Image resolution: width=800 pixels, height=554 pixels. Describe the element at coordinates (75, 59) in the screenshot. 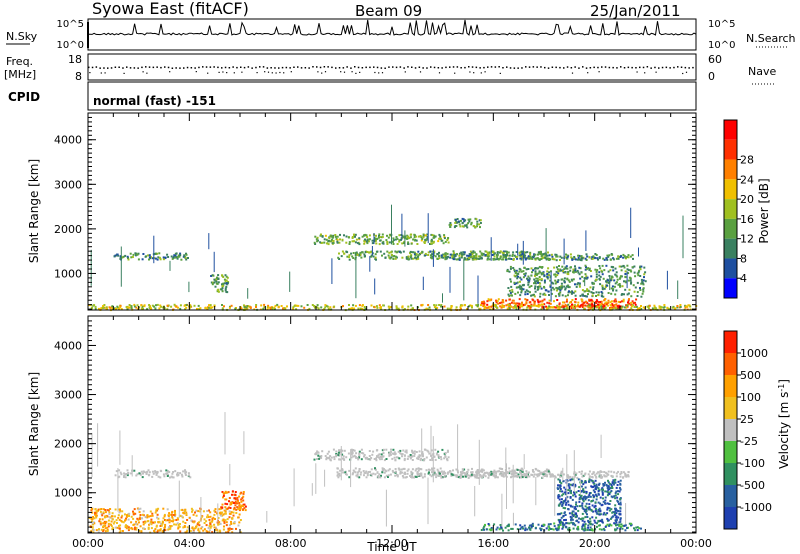

I see `freq-tick-top: 18` at that location.